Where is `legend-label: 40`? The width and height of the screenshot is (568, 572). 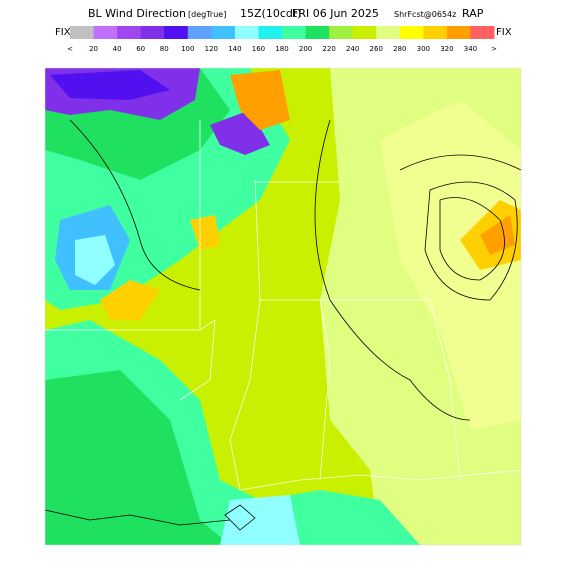
legend-label: 40 is located at coordinates (117, 49).